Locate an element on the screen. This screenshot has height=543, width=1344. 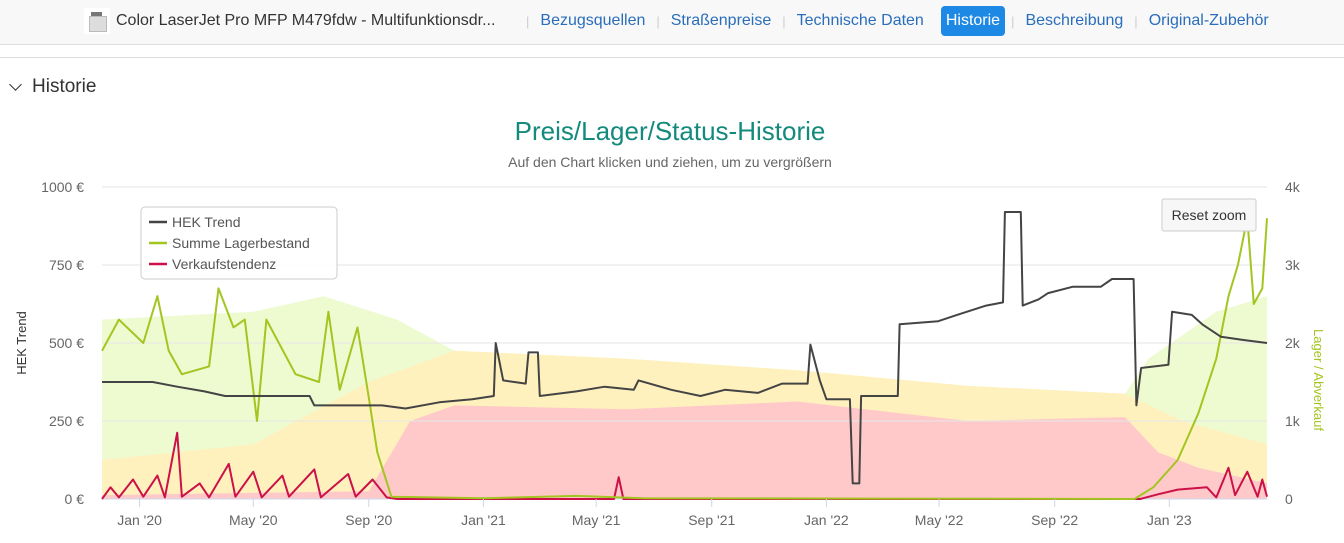
y-tick-label: 500 € is located at coordinates (66, 343).